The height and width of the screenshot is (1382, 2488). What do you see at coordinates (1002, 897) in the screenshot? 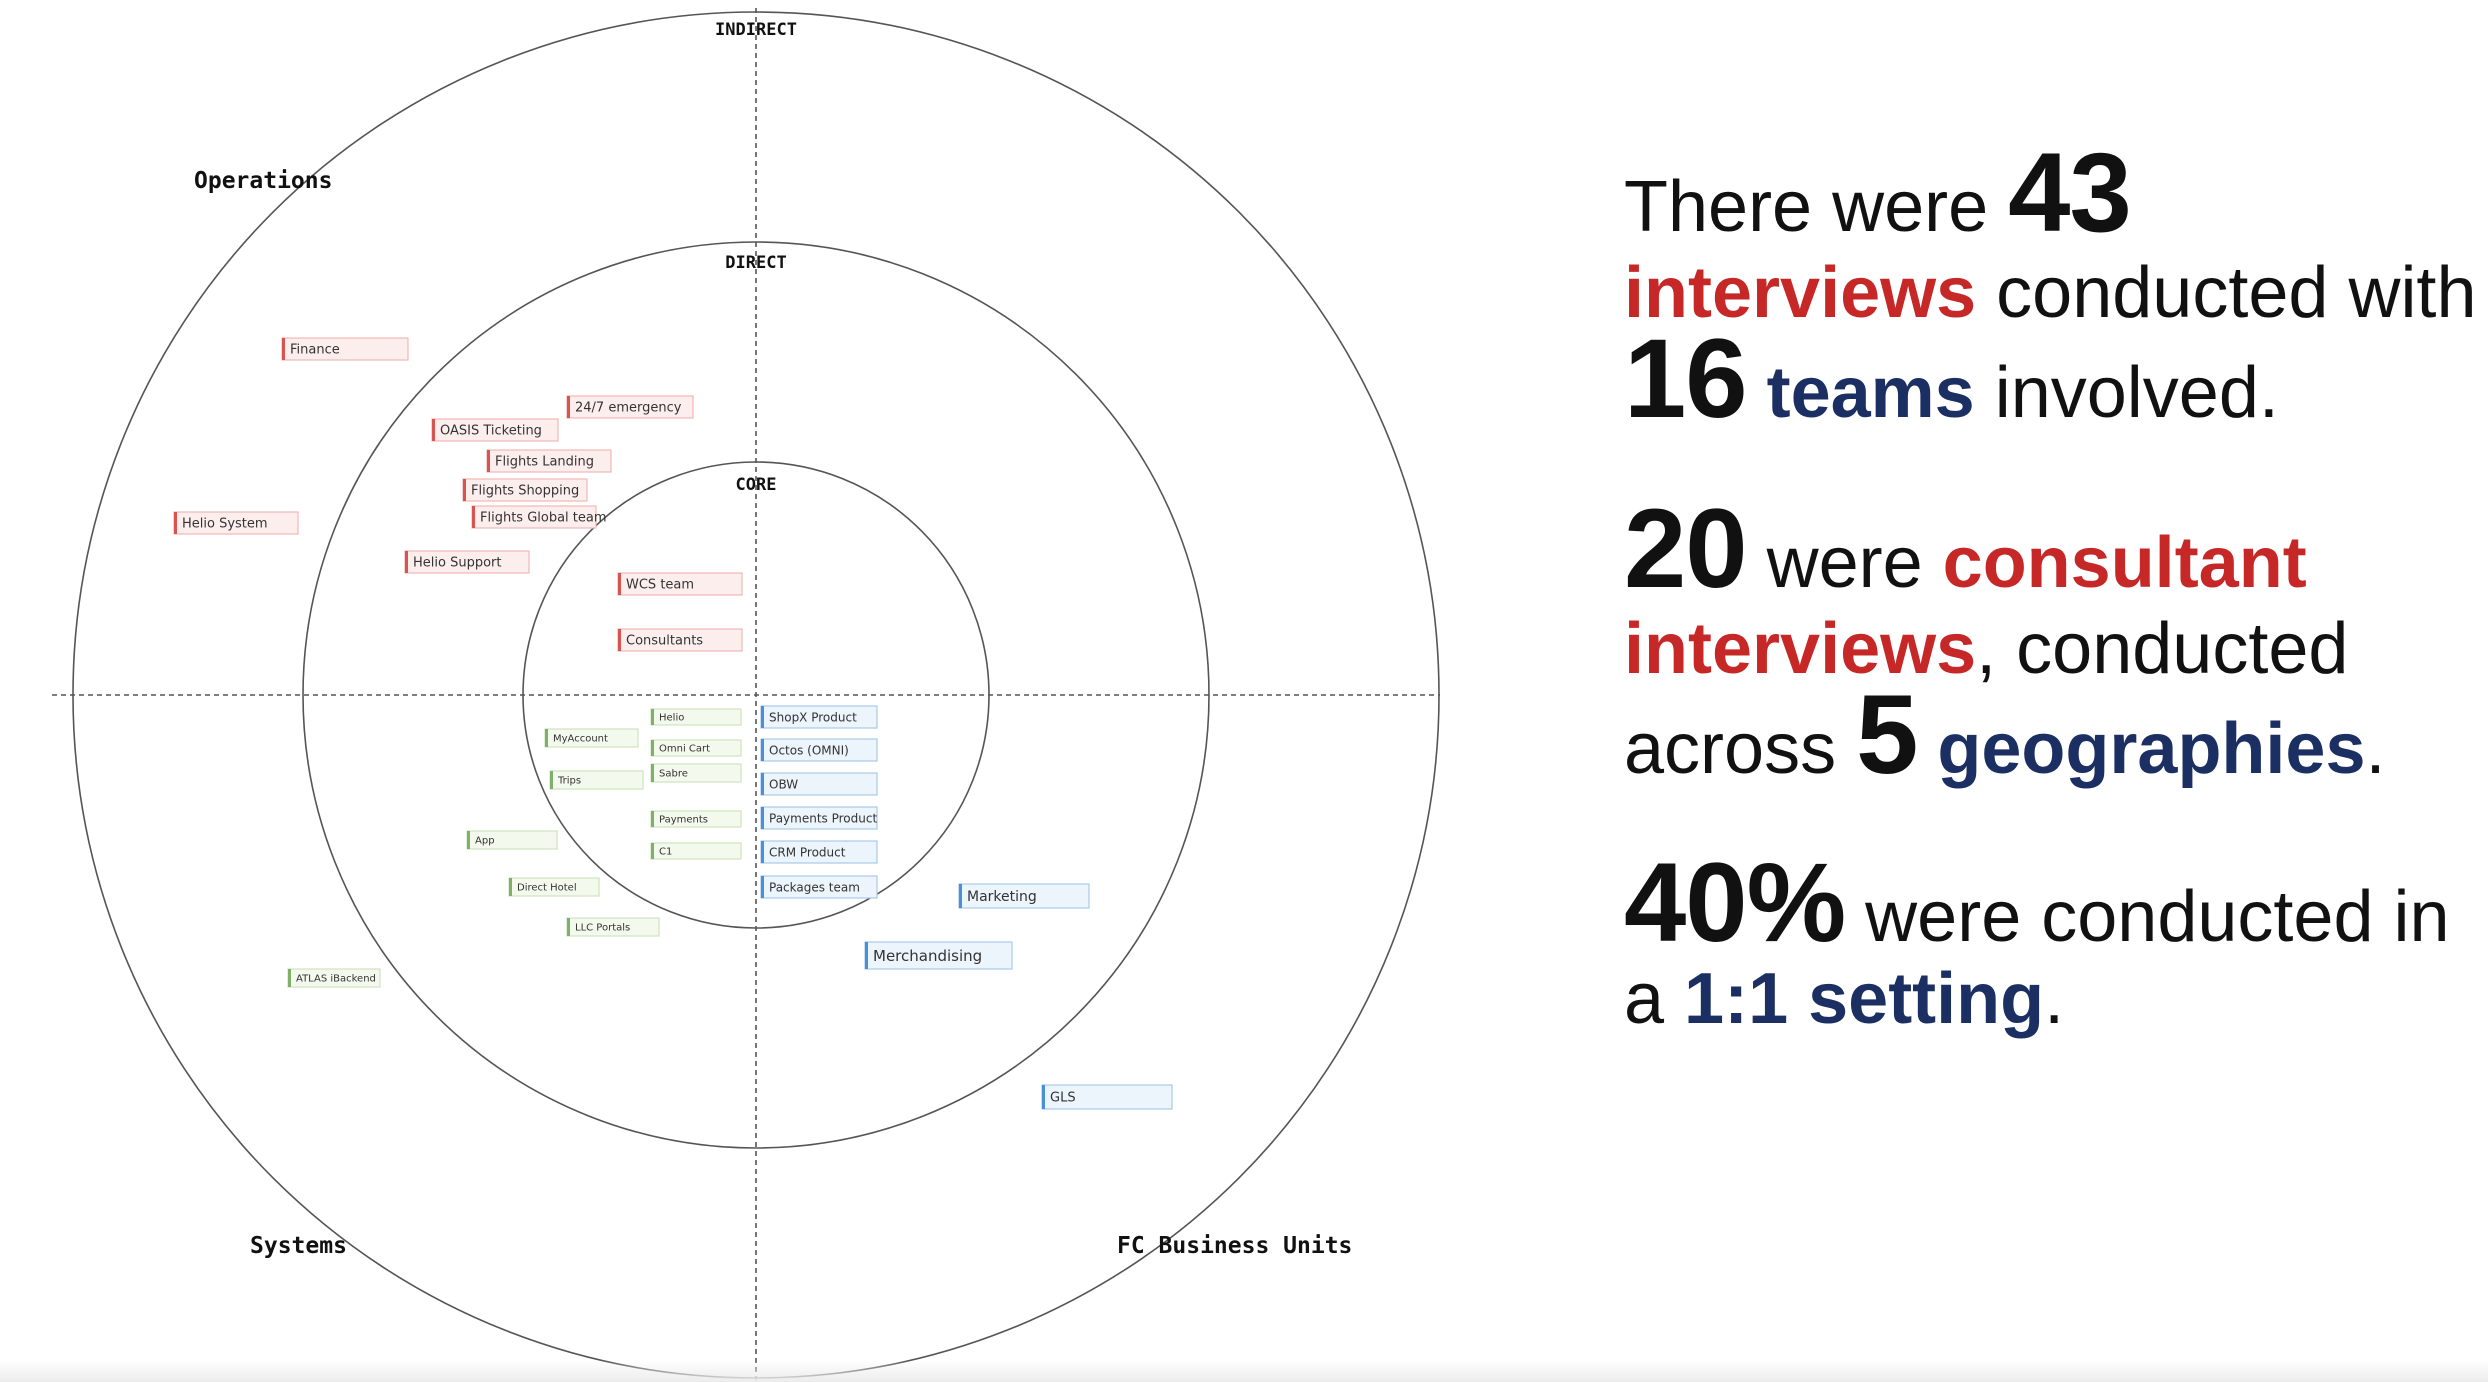
I see `tag-label: Marketing` at bounding box center [1002, 897].